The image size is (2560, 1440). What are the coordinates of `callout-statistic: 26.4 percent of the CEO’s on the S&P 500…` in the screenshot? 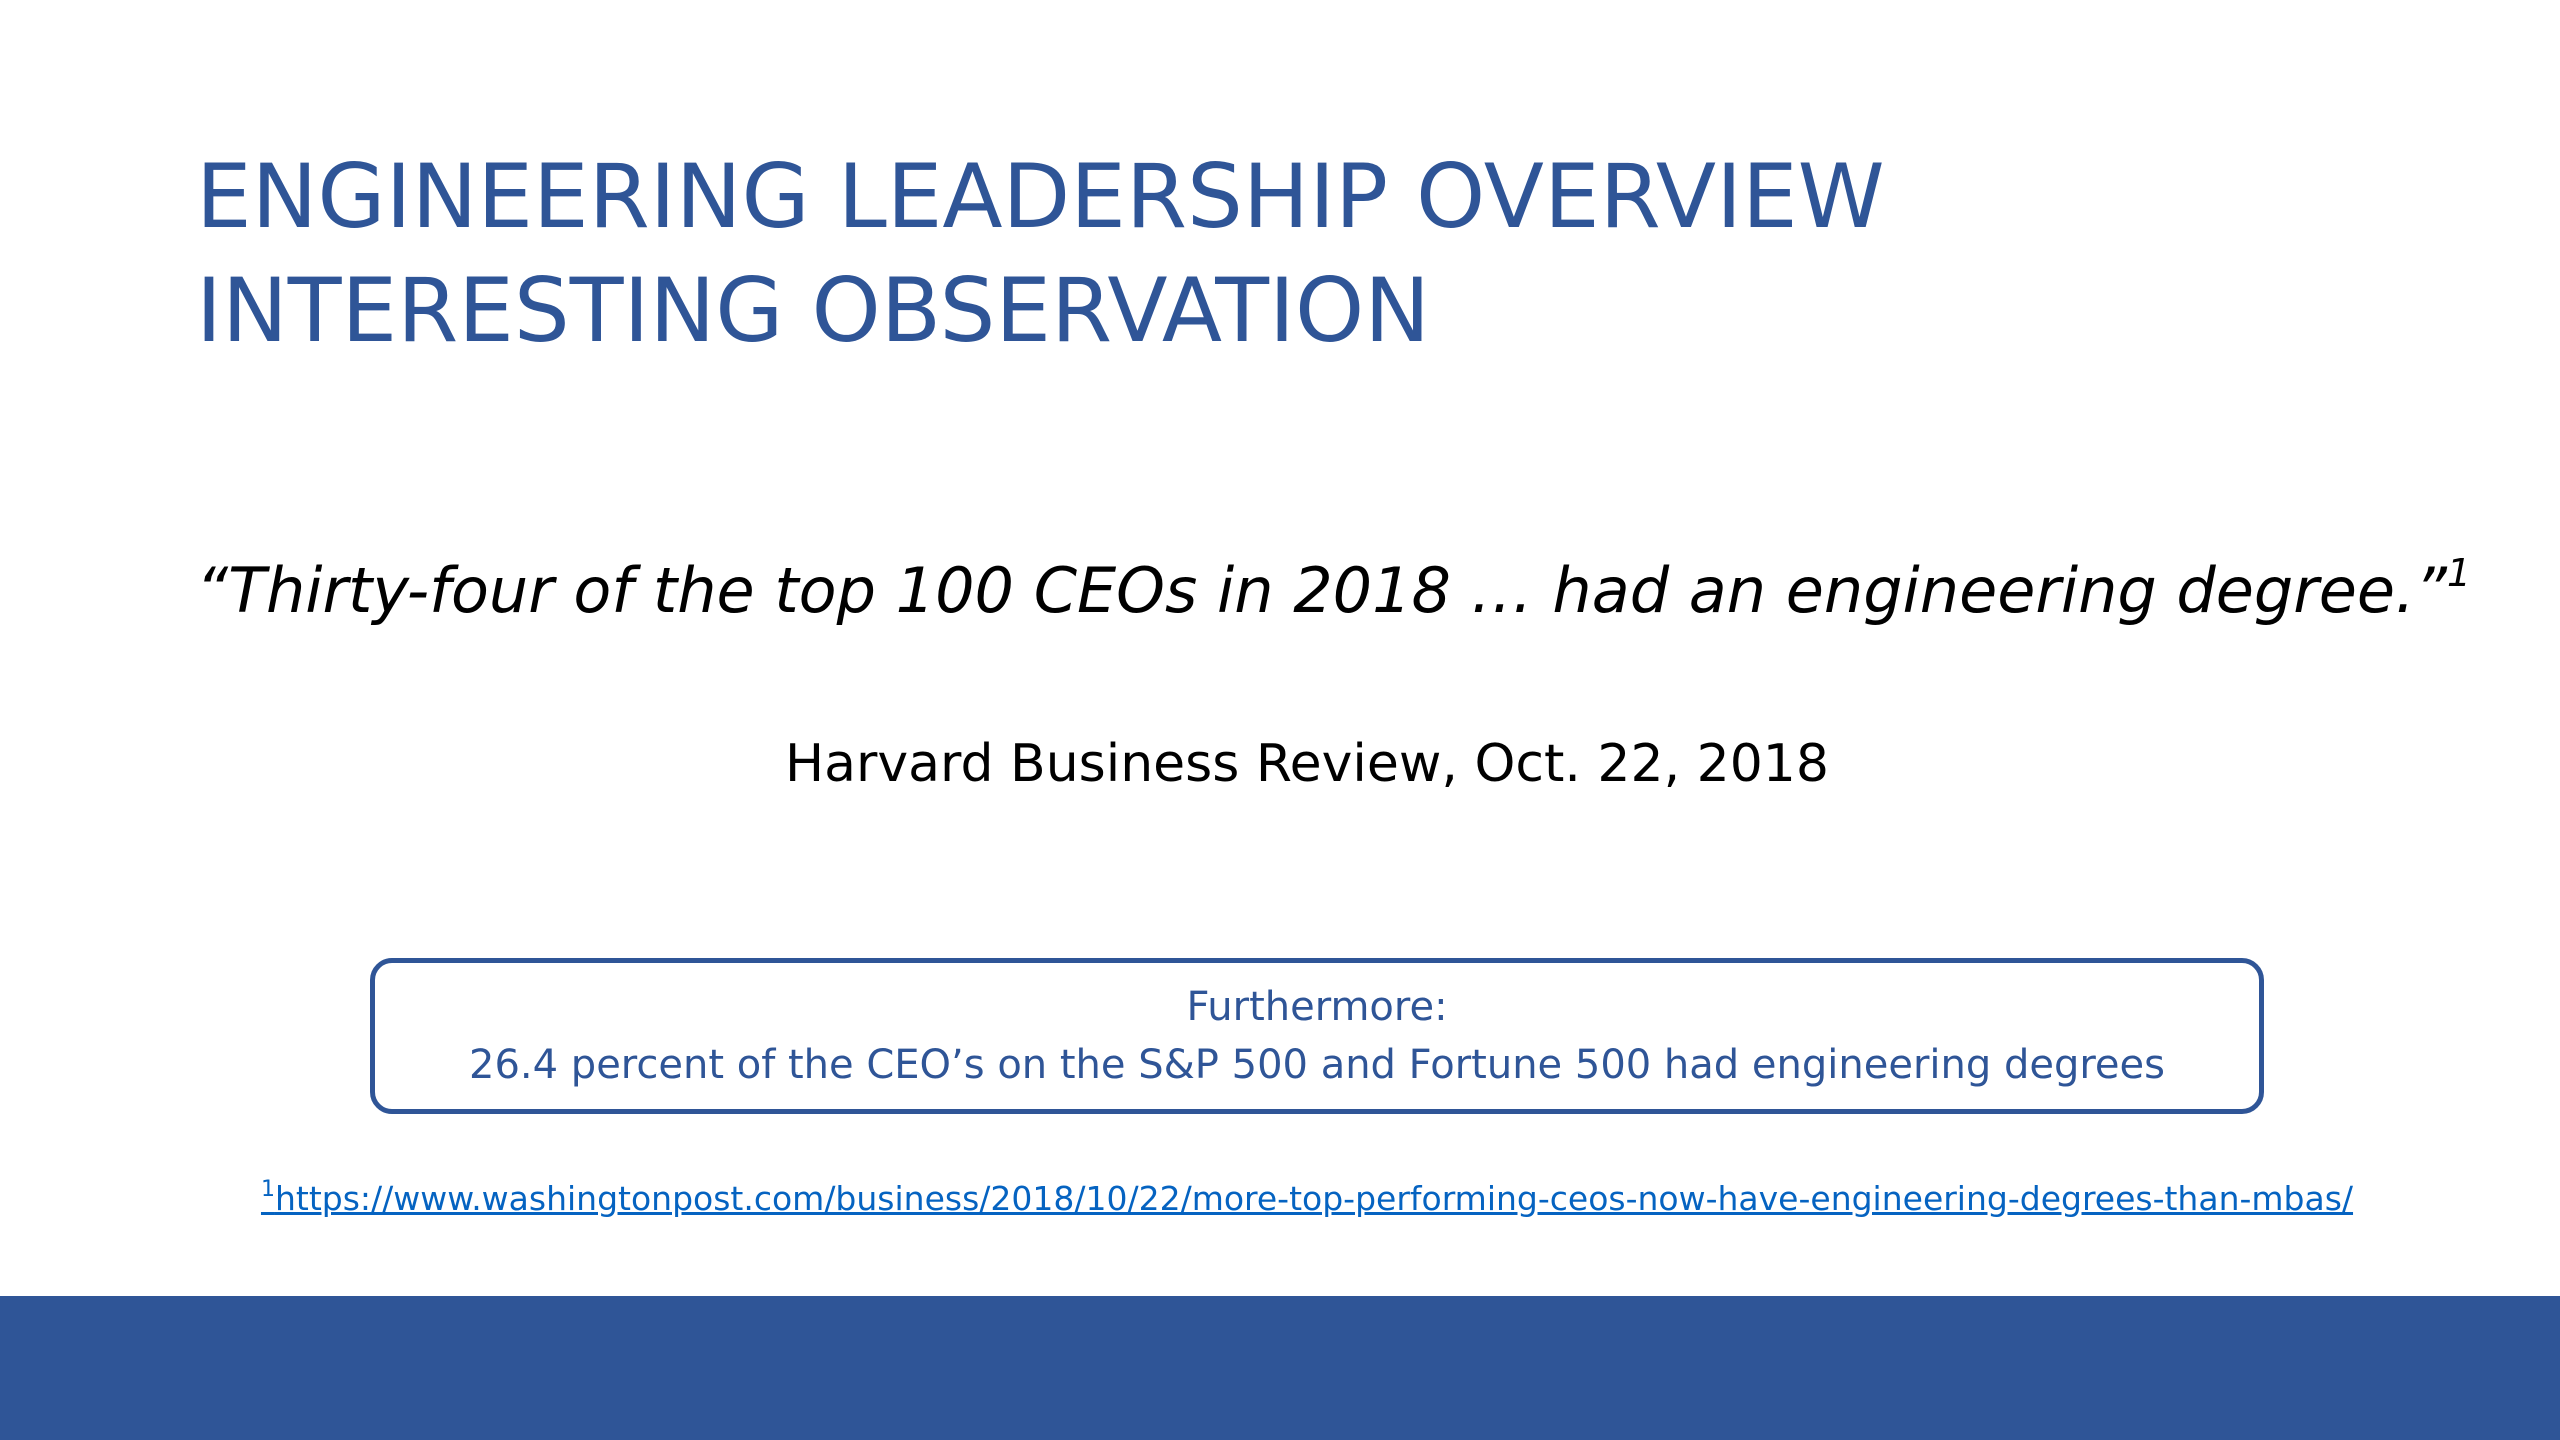 It's located at (1317, 1065).